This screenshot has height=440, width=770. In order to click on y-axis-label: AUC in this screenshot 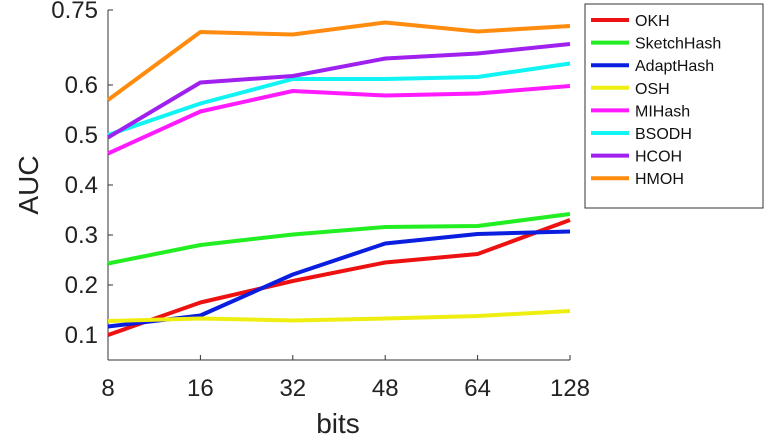, I will do `click(28, 184)`.